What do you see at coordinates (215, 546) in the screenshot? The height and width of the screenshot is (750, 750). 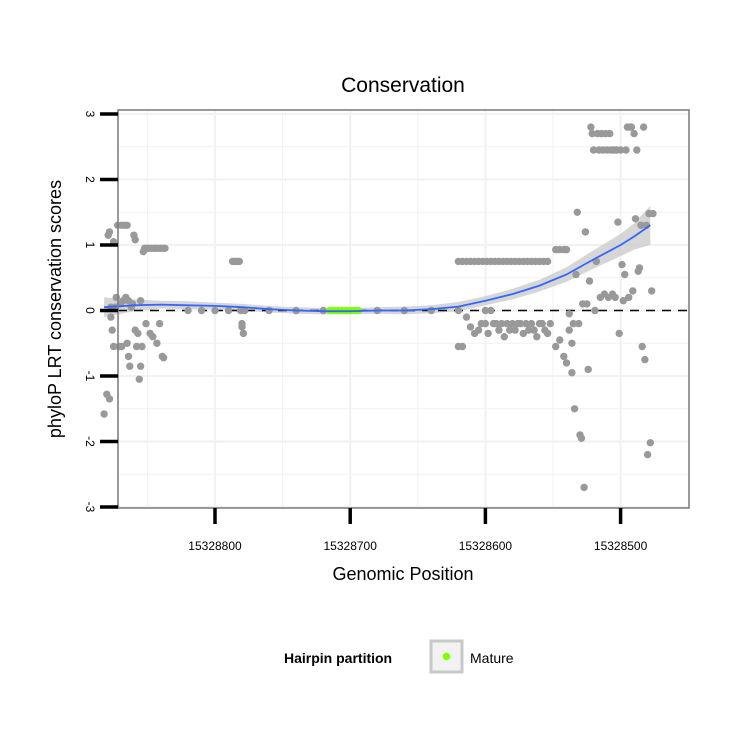 I see `x-tick-label: 15328800` at bounding box center [215, 546].